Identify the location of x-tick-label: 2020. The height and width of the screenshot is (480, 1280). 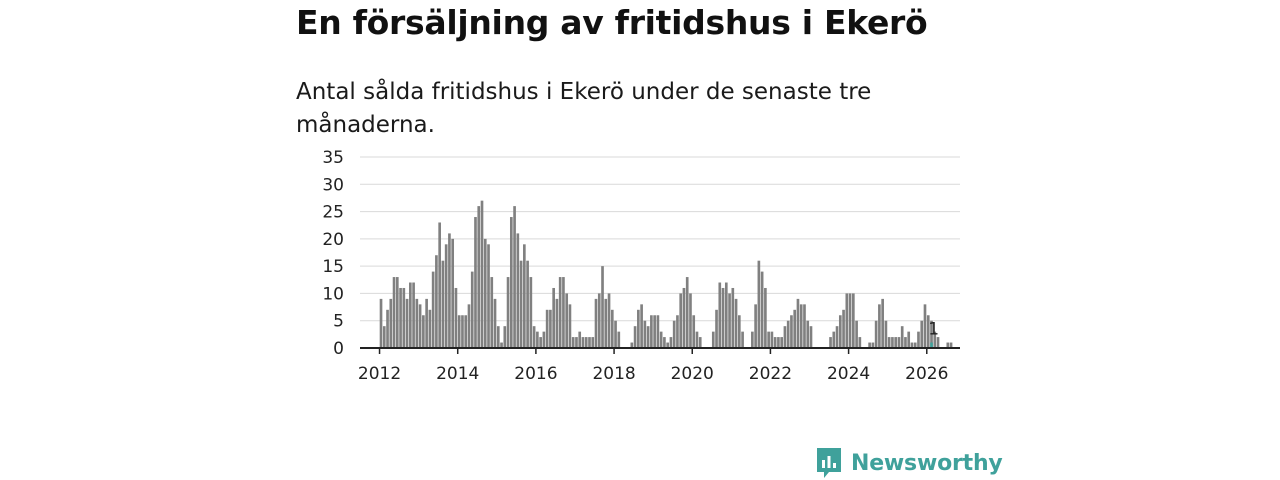
(692, 374).